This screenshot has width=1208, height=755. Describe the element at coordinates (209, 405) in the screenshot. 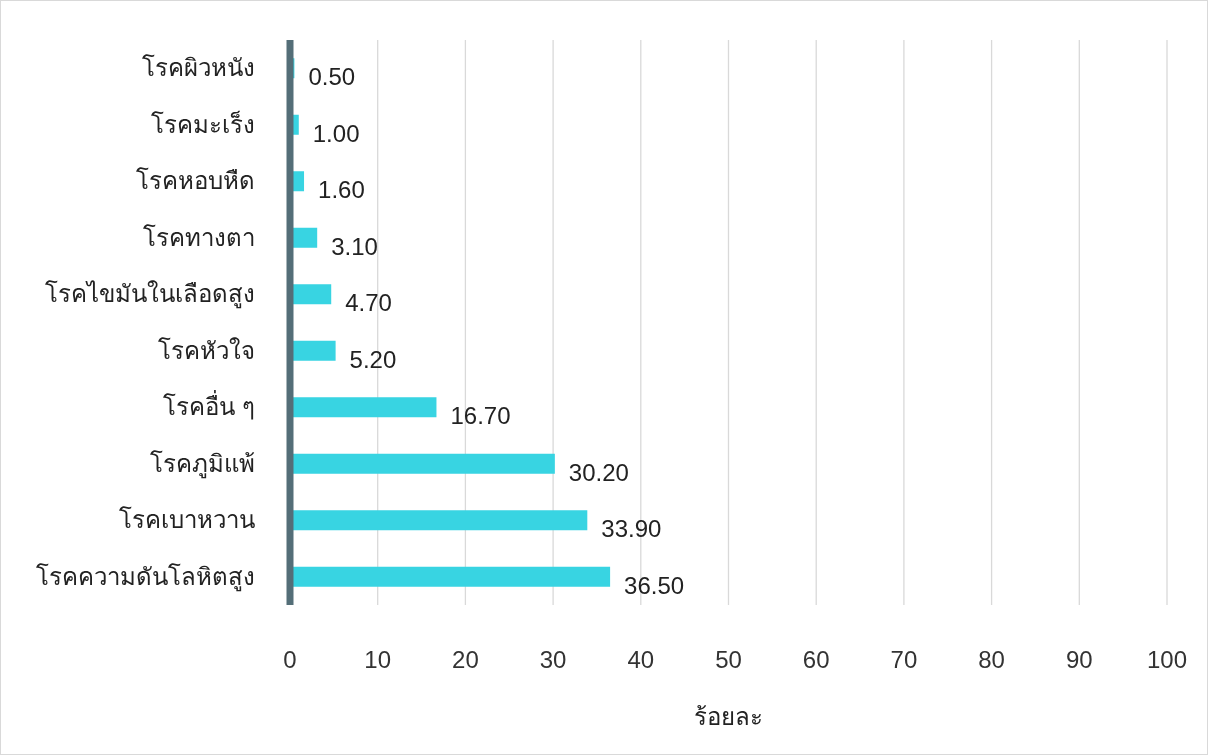

I see `y-tick-label: โรคอื่น ๆ` at that location.